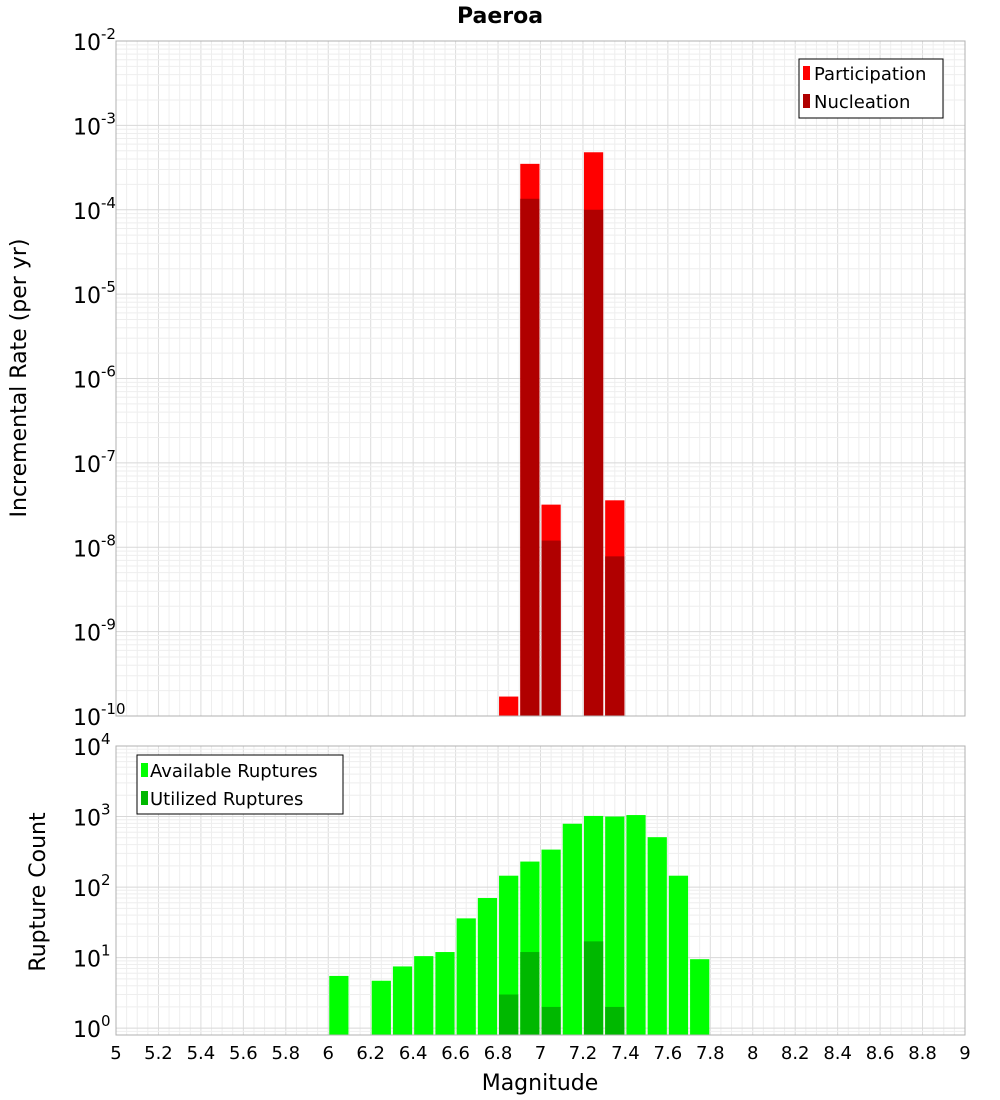 The height and width of the screenshot is (1100, 1000). I want to click on bar-participation, so click(509, 706).